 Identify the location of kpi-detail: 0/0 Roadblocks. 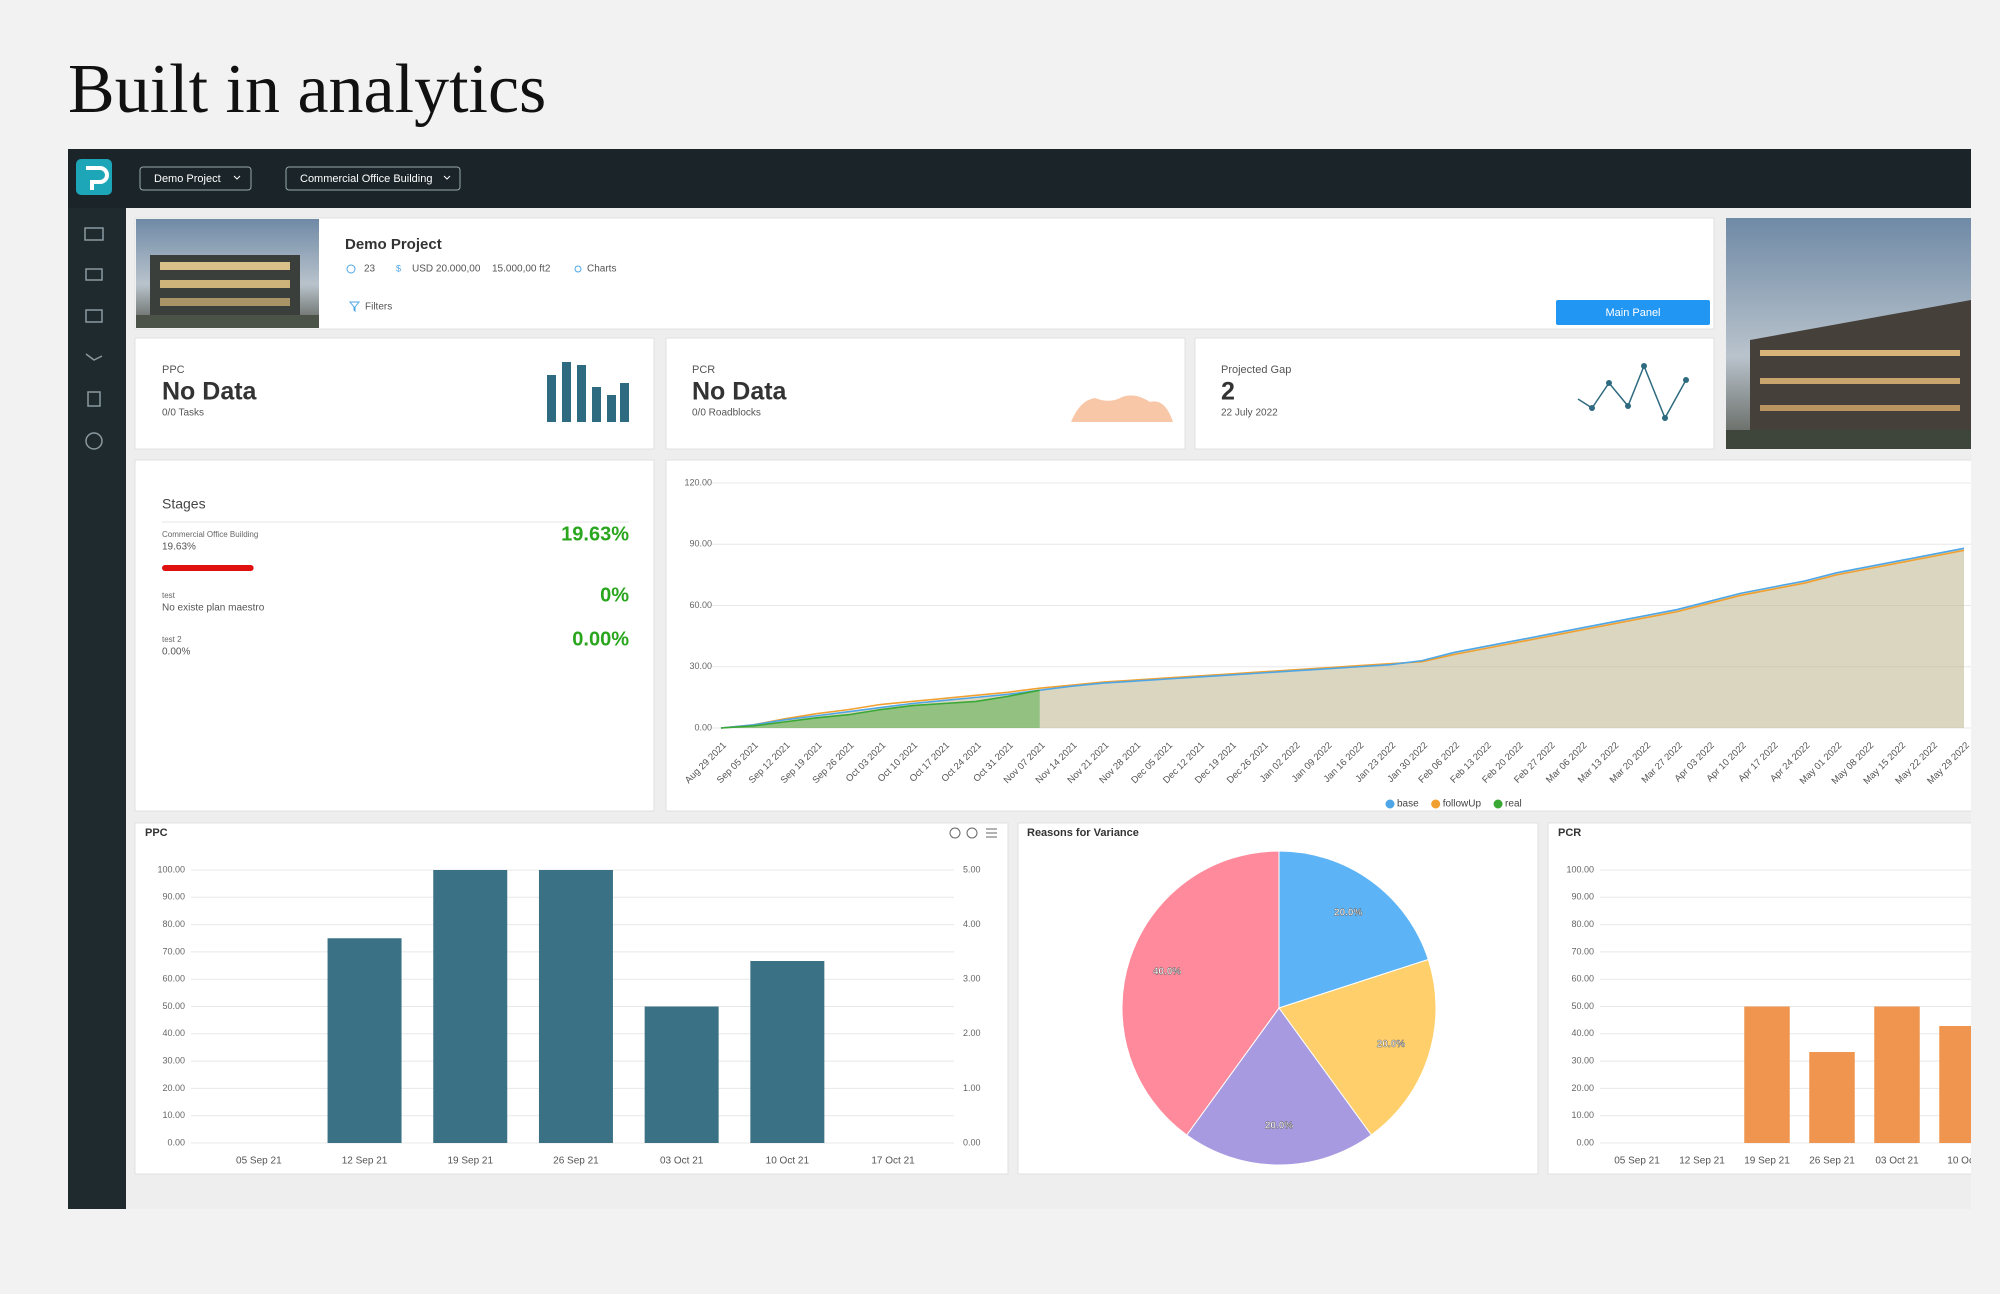
(726, 413).